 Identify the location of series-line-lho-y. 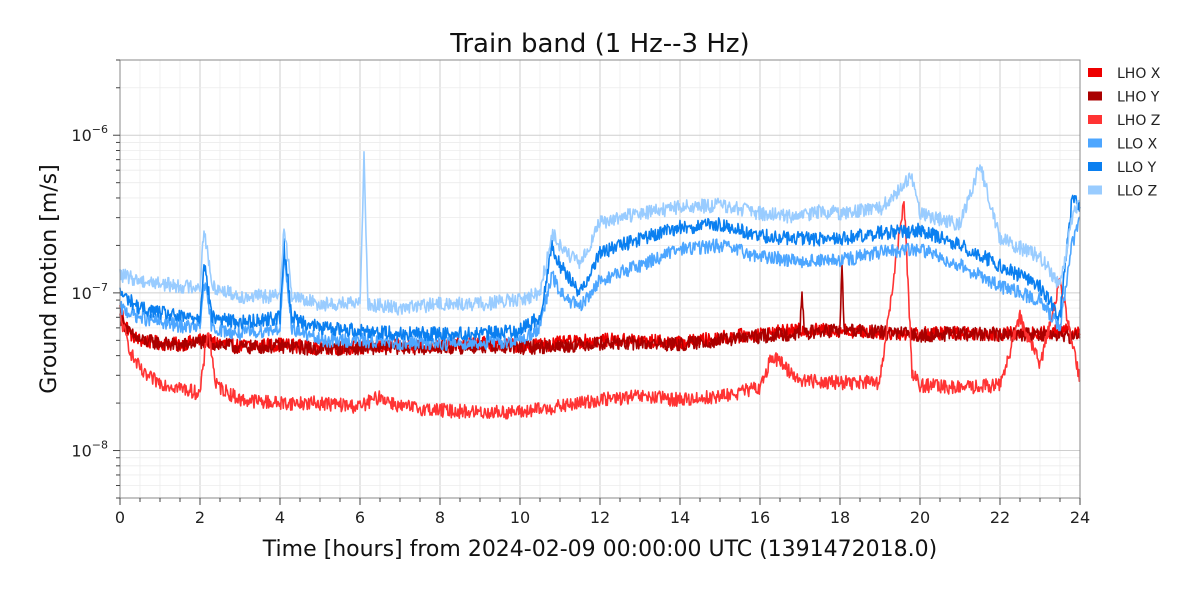
(600, 310).